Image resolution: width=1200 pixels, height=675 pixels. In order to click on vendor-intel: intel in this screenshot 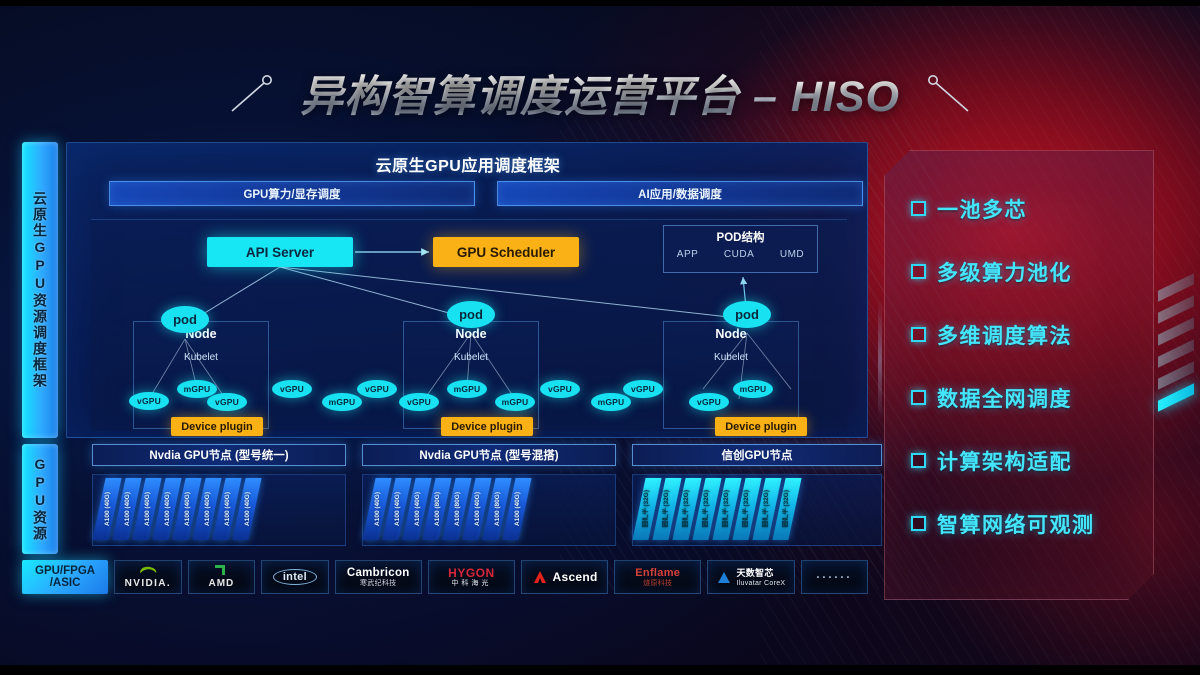, I will do `click(295, 577)`.